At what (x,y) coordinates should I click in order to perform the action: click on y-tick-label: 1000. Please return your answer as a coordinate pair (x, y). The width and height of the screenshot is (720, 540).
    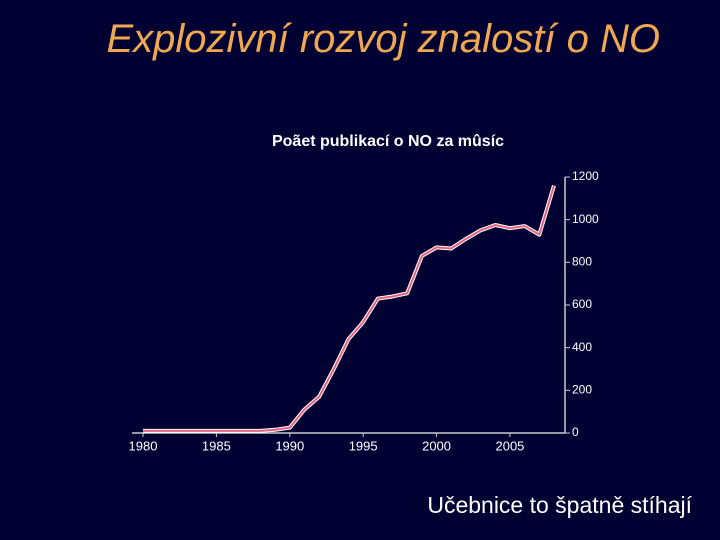
    Looking at the image, I should click on (585, 219).